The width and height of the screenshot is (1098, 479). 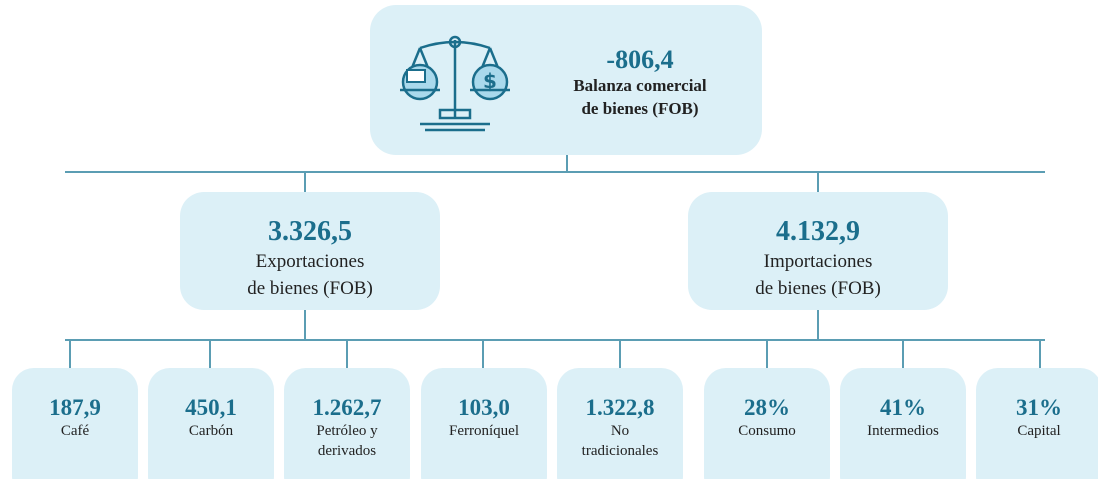 I want to click on node-value: 4.132,9, so click(x=818, y=231).